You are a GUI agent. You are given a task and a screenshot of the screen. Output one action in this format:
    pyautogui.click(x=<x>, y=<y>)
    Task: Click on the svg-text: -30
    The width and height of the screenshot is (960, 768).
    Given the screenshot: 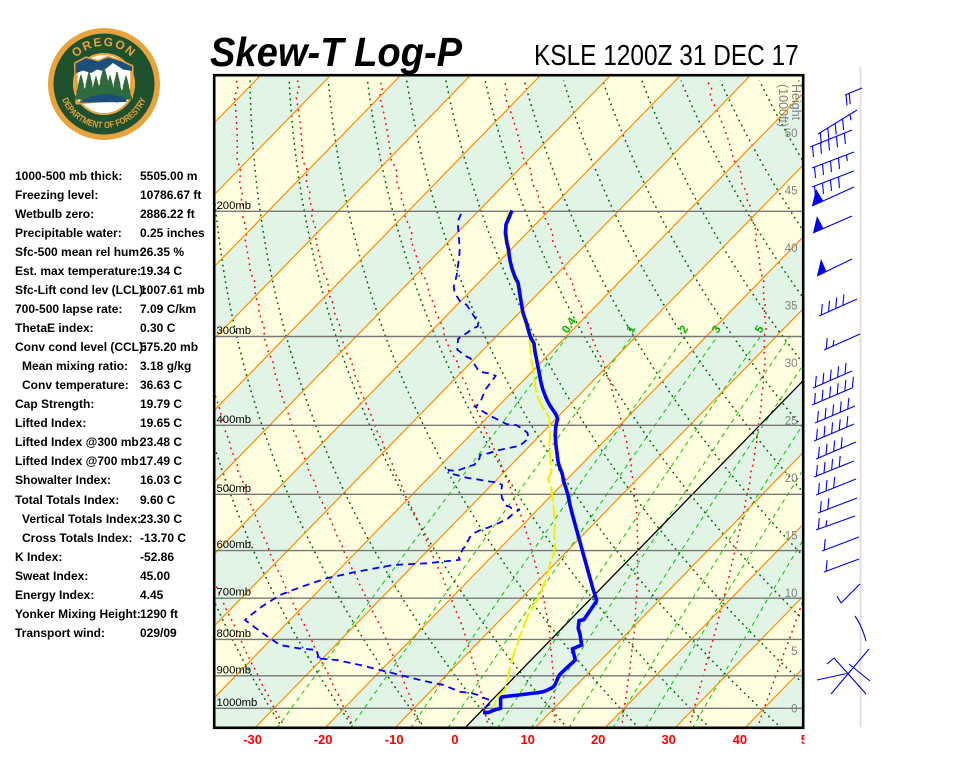 What is the action you would take?
    pyautogui.click(x=252, y=739)
    